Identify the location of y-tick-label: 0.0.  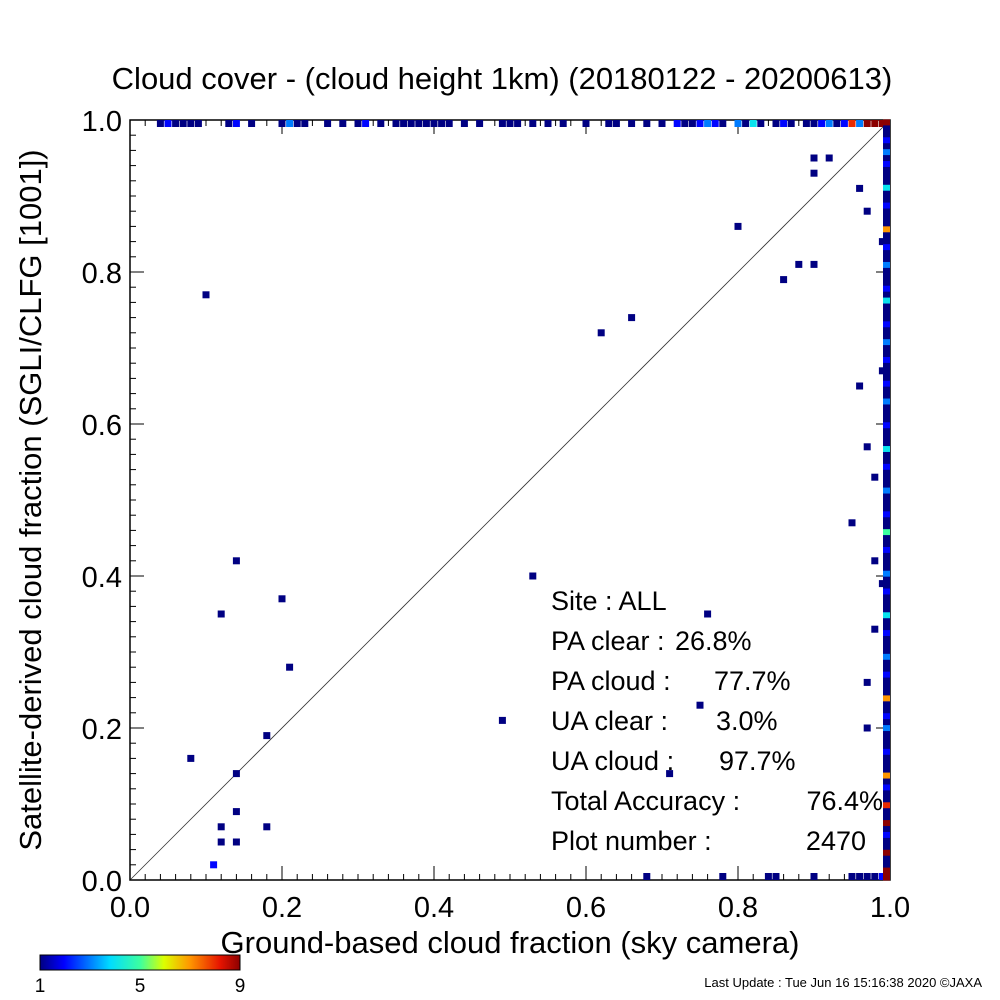
(102, 882).